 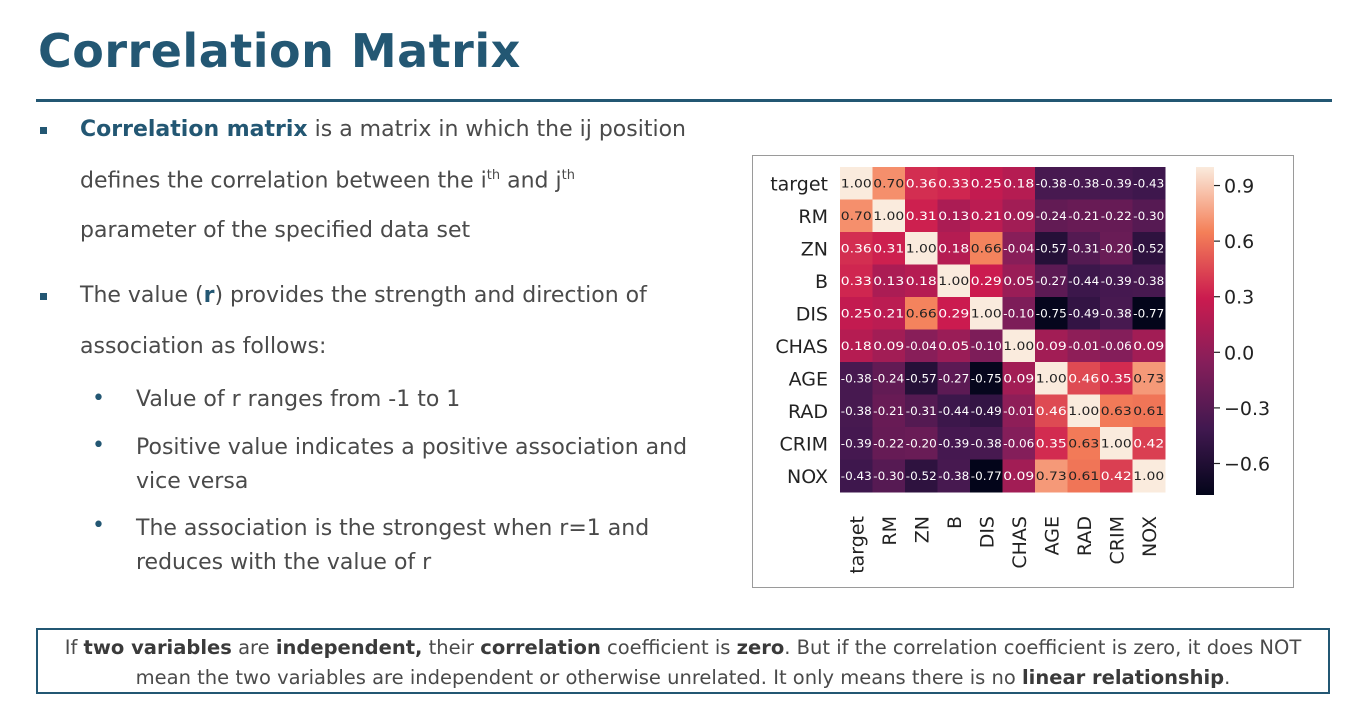 What do you see at coordinates (804, 444) in the screenshot?
I see `row-tick-label: CRIM` at bounding box center [804, 444].